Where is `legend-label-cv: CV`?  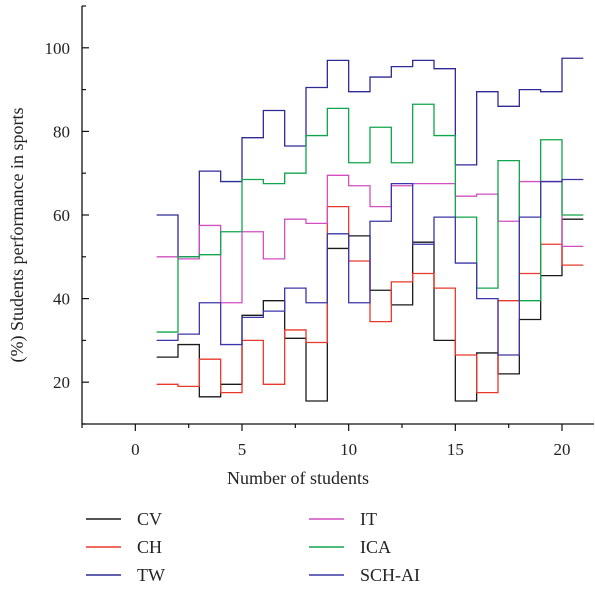
legend-label-cv: CV is located at coordinates (149, 519).